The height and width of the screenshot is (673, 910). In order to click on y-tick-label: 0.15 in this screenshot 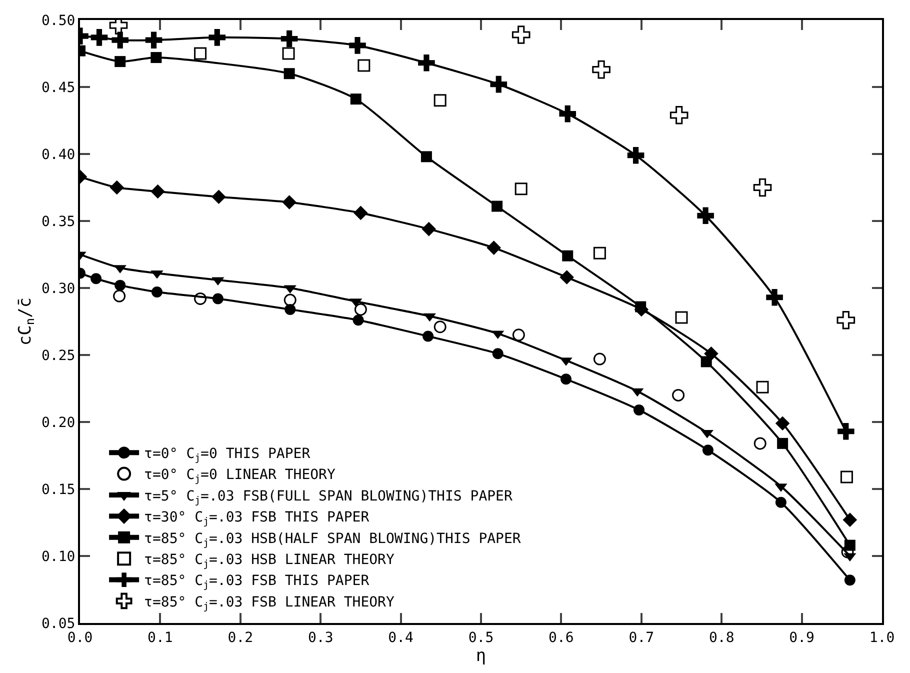, I will do `click(58, 490)`.